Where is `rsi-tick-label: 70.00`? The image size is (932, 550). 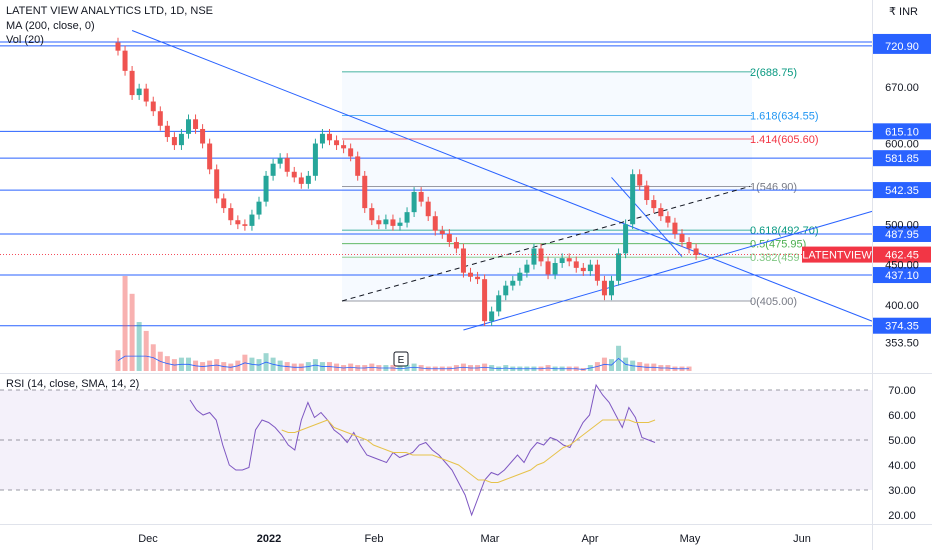
rsi-tick-label: 70.00 is located at coordinates (902, 391).